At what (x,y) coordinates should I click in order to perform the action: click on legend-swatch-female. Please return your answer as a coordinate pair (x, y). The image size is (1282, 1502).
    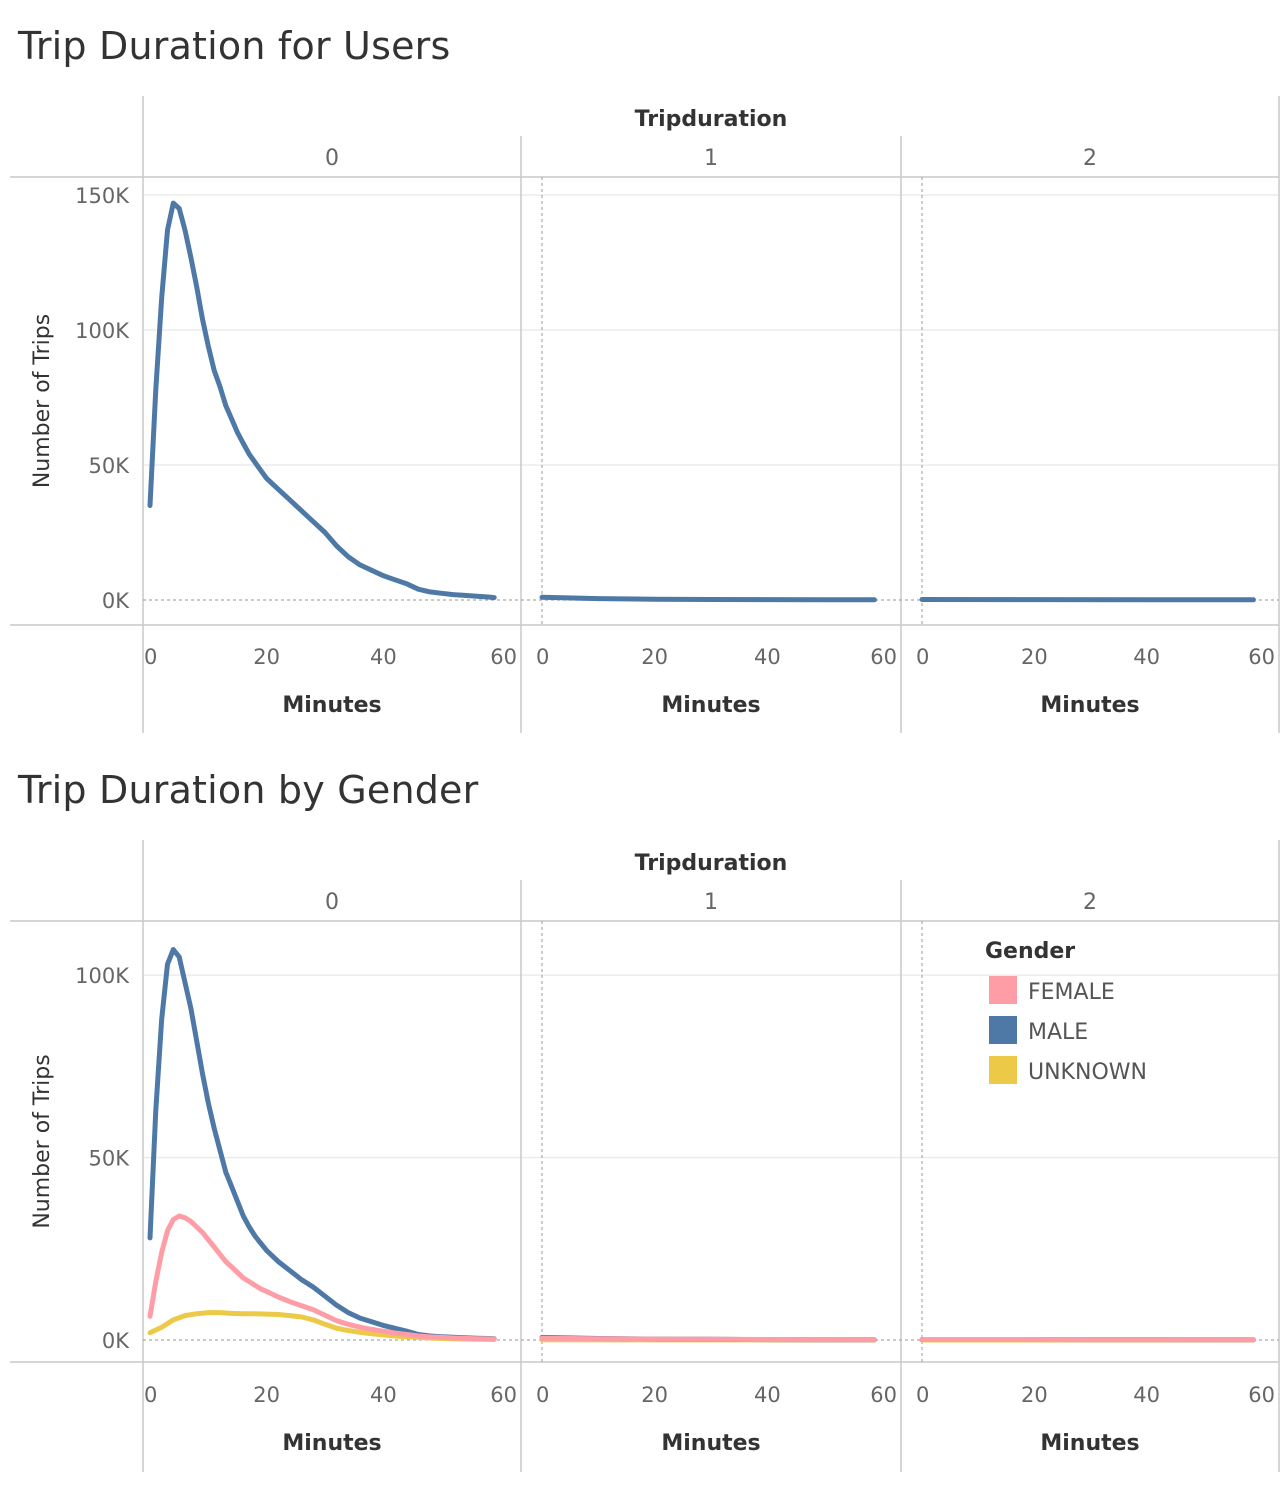
    Looking at the image, I should click on (1003, 990).